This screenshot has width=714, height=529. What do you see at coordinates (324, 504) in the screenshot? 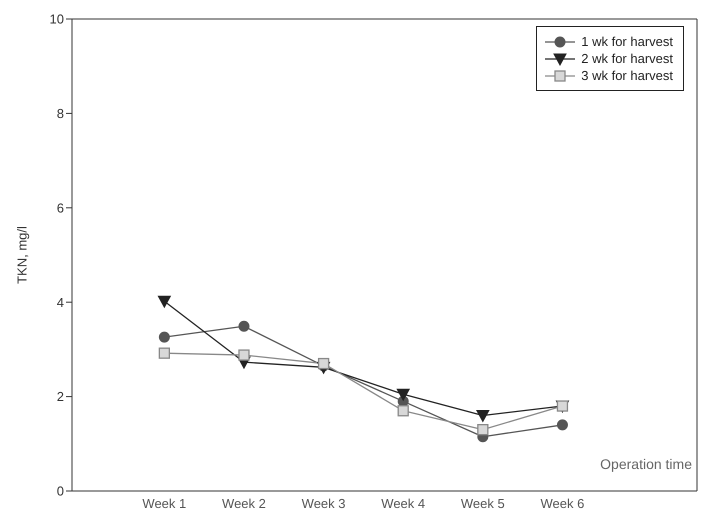
I see `x-tick-label: Week 3` at bounding box center [324, 504].